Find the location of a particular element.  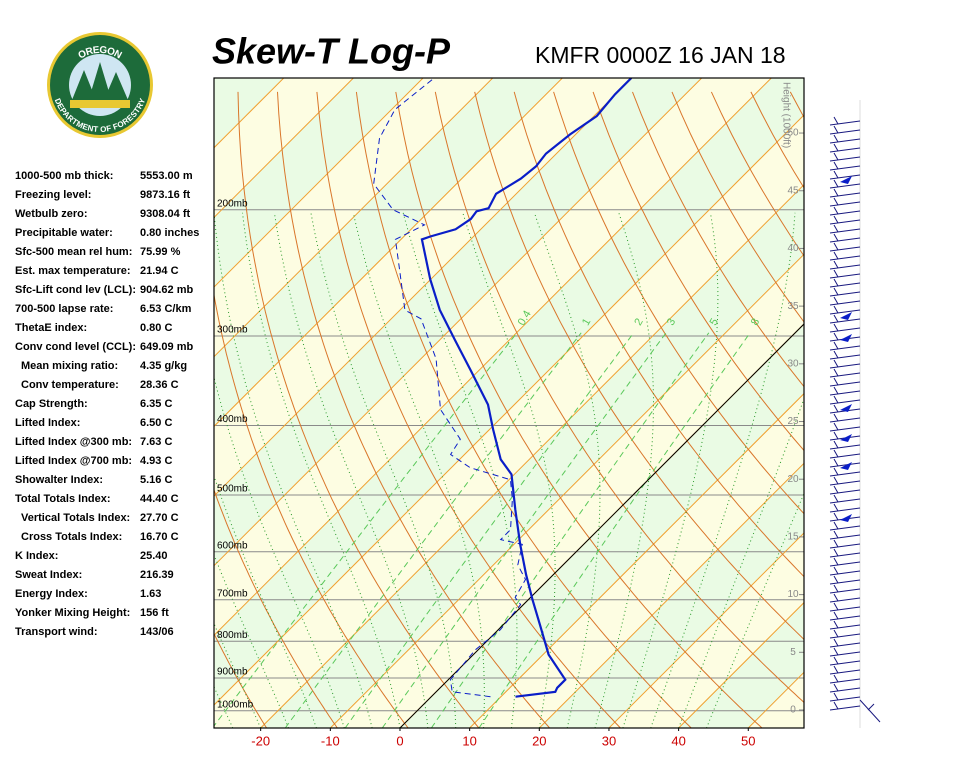

stat-label: Yonker Mixing Height: is located at coordinates (72, 613).